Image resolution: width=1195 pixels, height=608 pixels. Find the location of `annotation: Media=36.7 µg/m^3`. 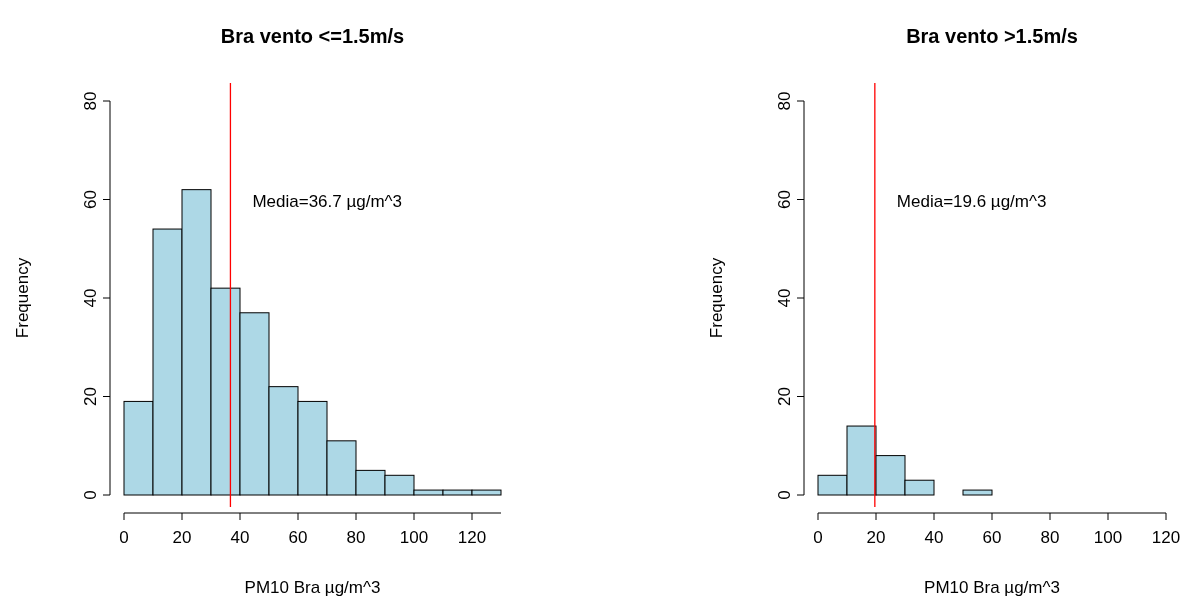

annotation: Media=36.7 µg/m^3 is located at coordinates (327, 201).